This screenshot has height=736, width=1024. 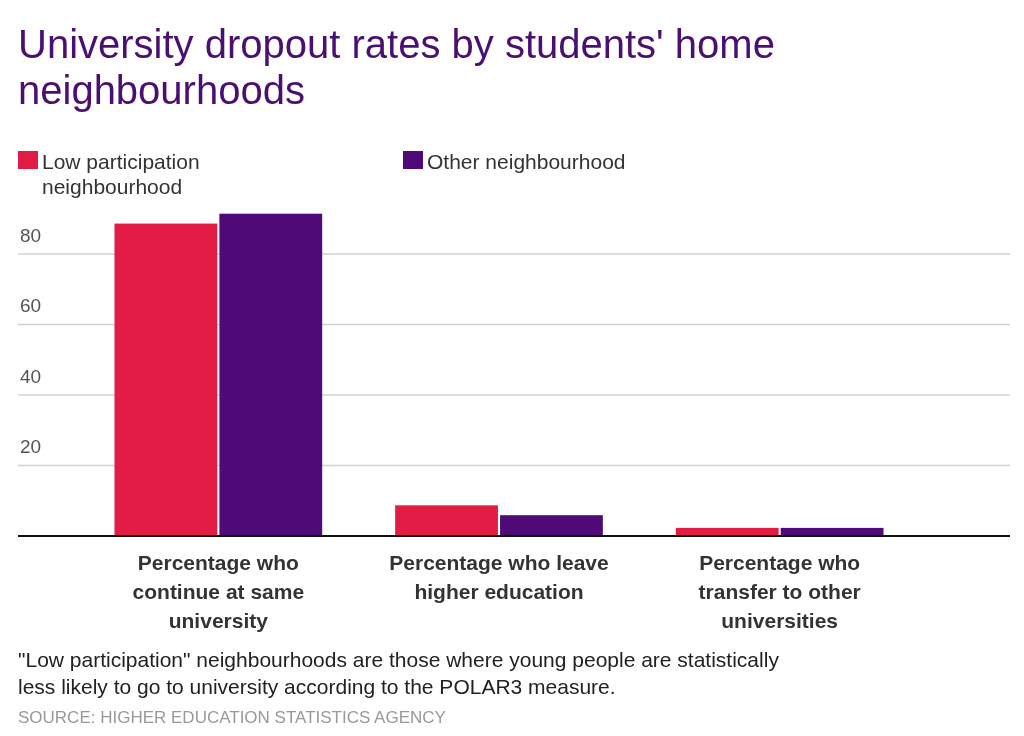 I want to click on x-tick-label: Percentage who leave higher education, so click(x=499, y=577).